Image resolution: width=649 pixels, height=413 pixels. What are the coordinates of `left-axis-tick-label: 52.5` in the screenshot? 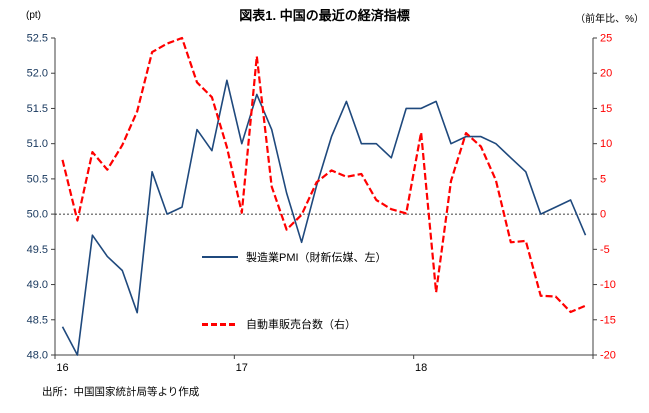 It's located at (37, 39).